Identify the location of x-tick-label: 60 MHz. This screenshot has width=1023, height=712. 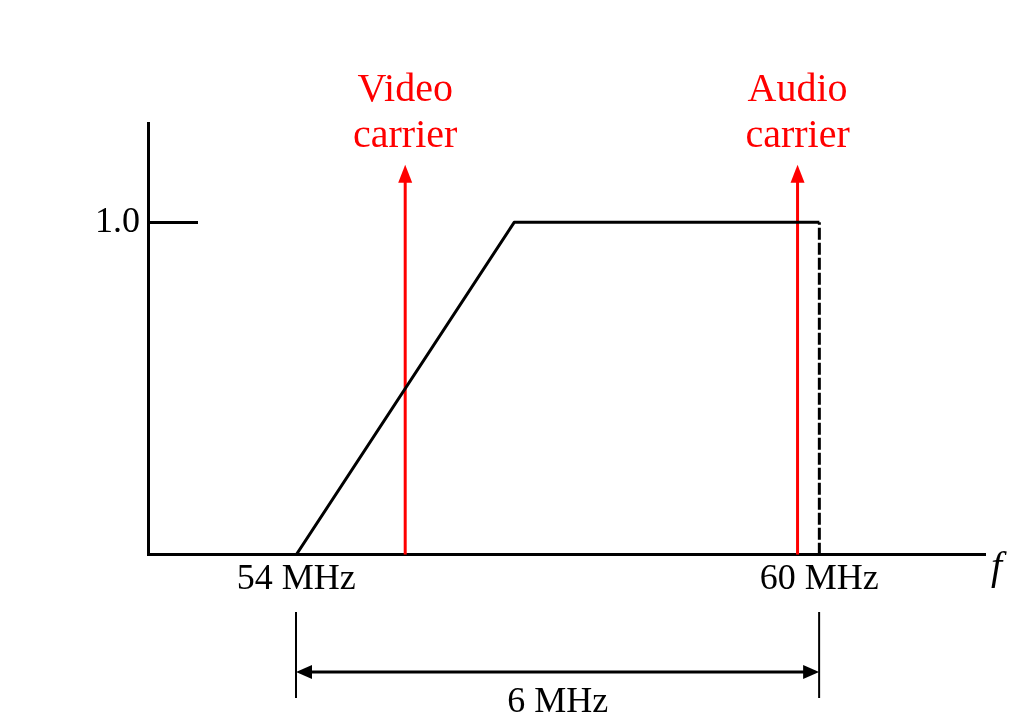
(819, 576).